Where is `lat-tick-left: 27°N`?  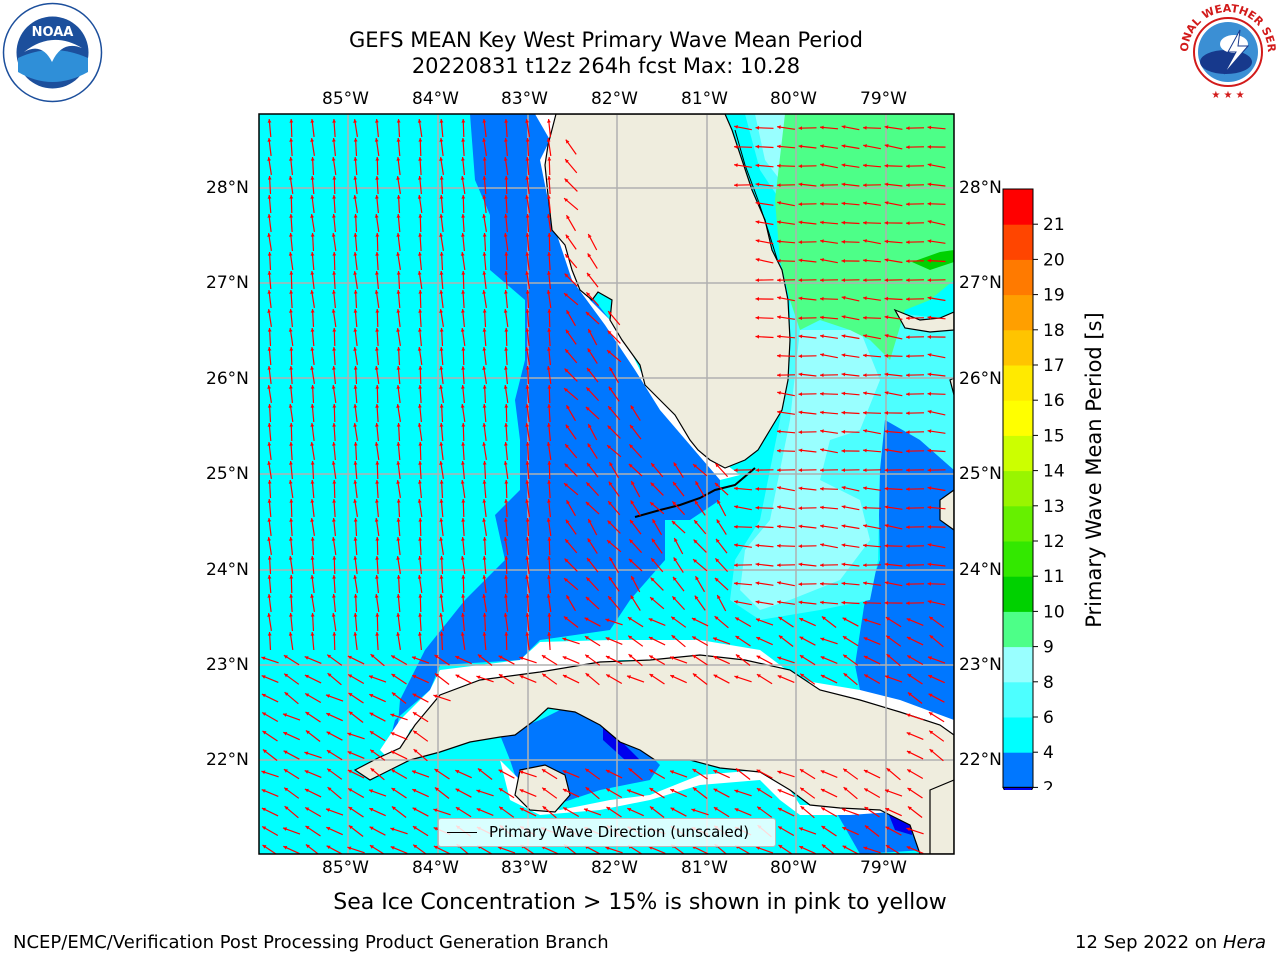
lat-tick-left: 27°N is located at coordinates (227, 283).